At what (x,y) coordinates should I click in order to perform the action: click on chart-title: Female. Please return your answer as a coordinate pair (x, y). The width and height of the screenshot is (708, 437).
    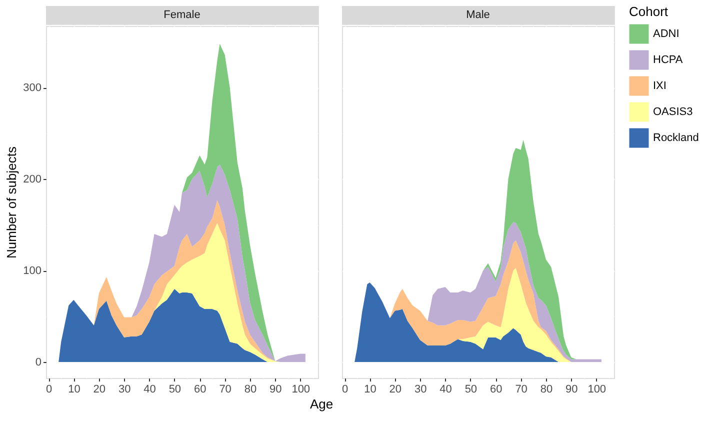
    Looking at the image, I should click on (182, 15).